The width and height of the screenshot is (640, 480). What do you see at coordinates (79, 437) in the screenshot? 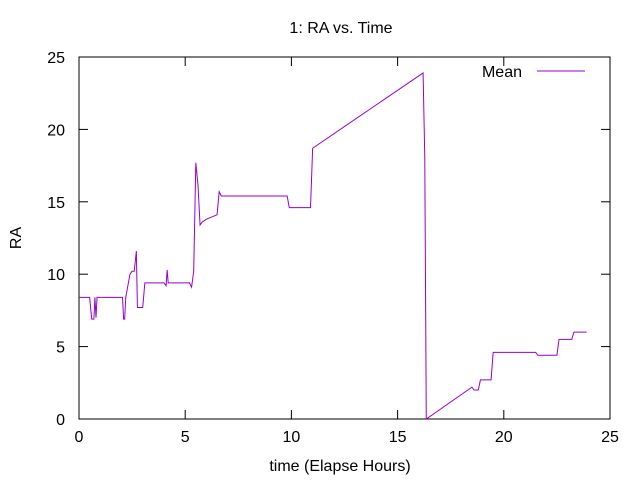
I see `x-tick-label: 0` at bounding box center [79, 437].